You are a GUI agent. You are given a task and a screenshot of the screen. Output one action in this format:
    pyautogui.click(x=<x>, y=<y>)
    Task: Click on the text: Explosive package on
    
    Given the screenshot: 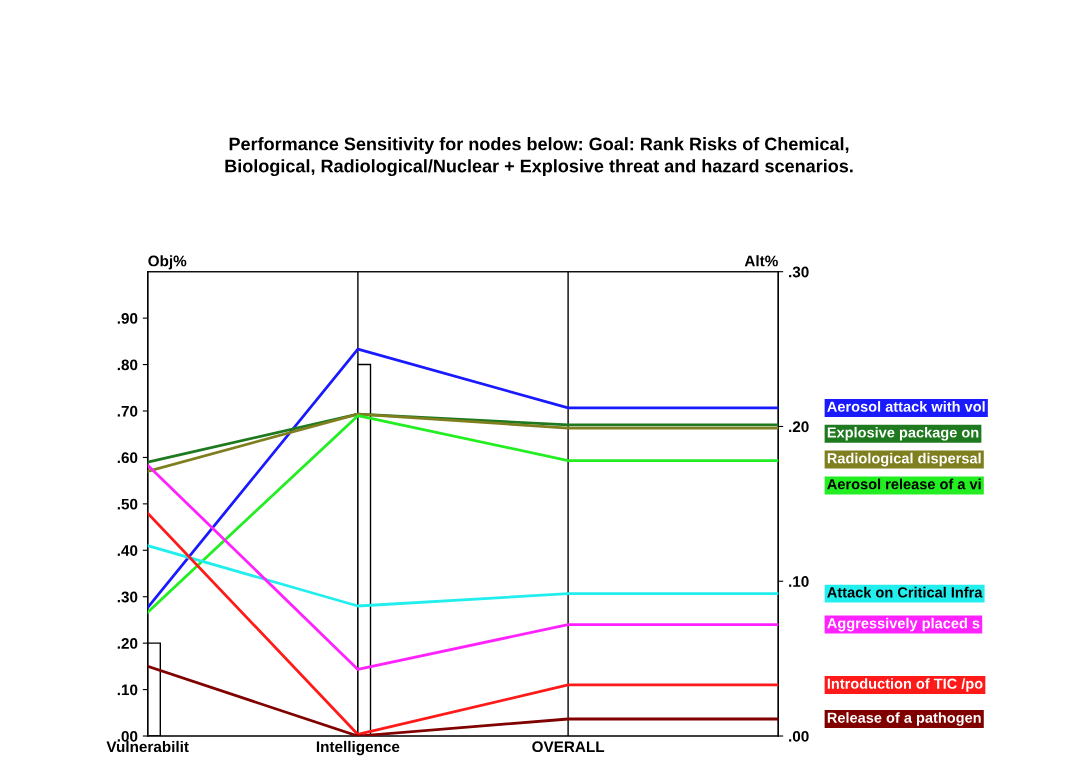 What is the action you would take?
    pyautogui.click(x=903, y=433)
    